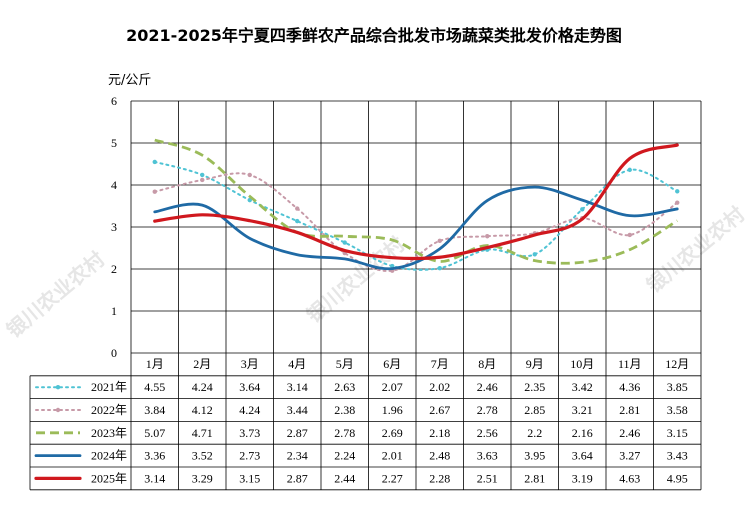  What do you see at coordinates (582, 433) in the screenshot?
I see `data-label: 2.16` at bounding box center [582, 433].